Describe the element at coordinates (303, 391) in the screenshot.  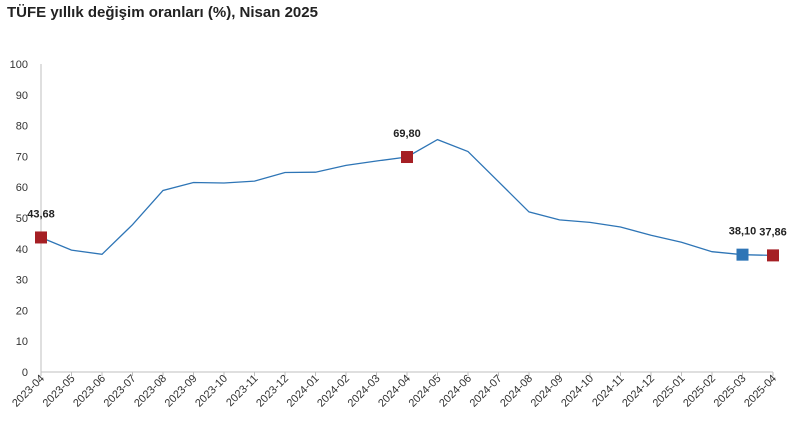
I see `x-tick-label: 2024-01` at that location.